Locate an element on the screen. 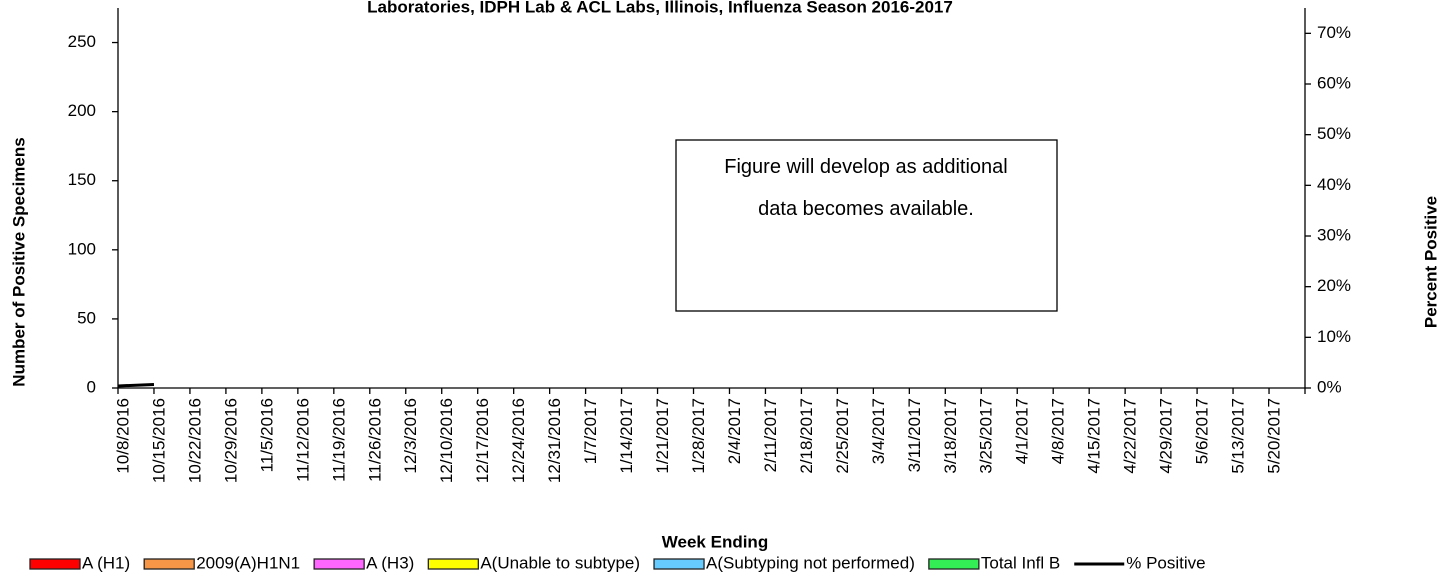 The height and width of the screenshot is (582, 1450). x-tick-label: 11/5/2016 is located at coordinates (266, 435).